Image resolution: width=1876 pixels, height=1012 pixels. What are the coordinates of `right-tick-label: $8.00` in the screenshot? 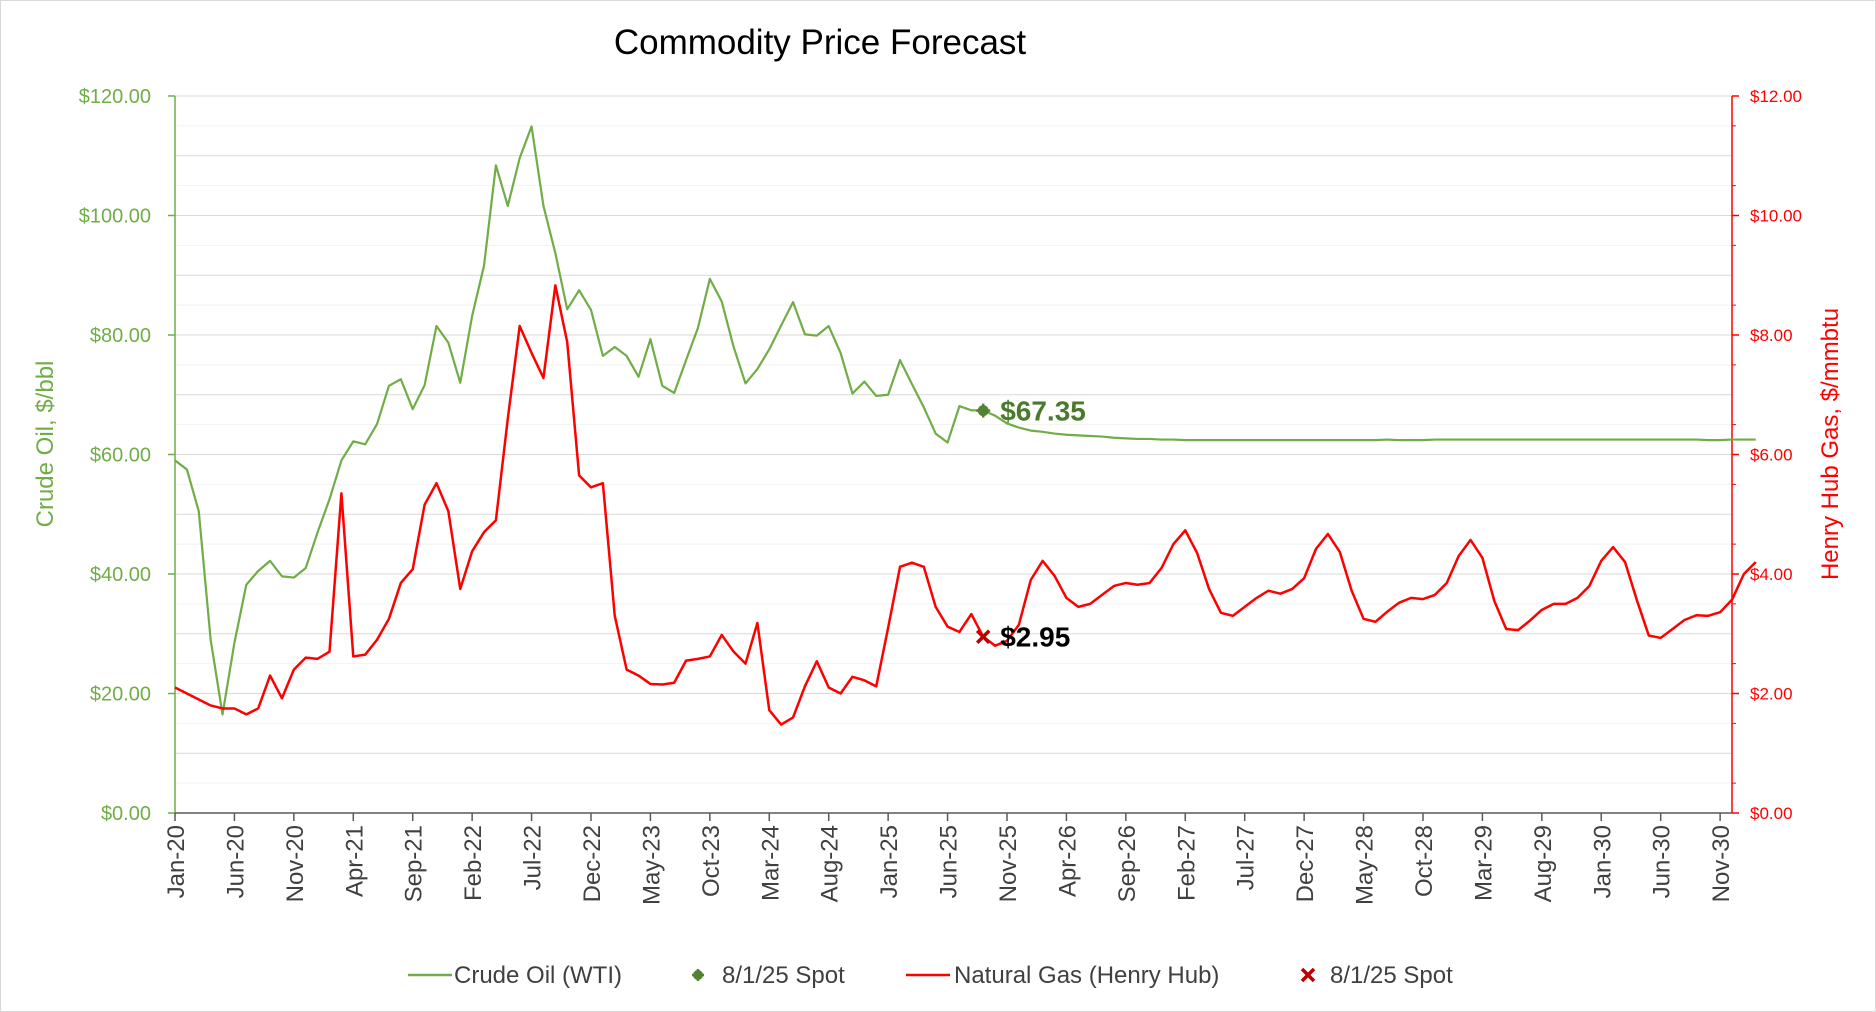 It's located at (1771, 335).